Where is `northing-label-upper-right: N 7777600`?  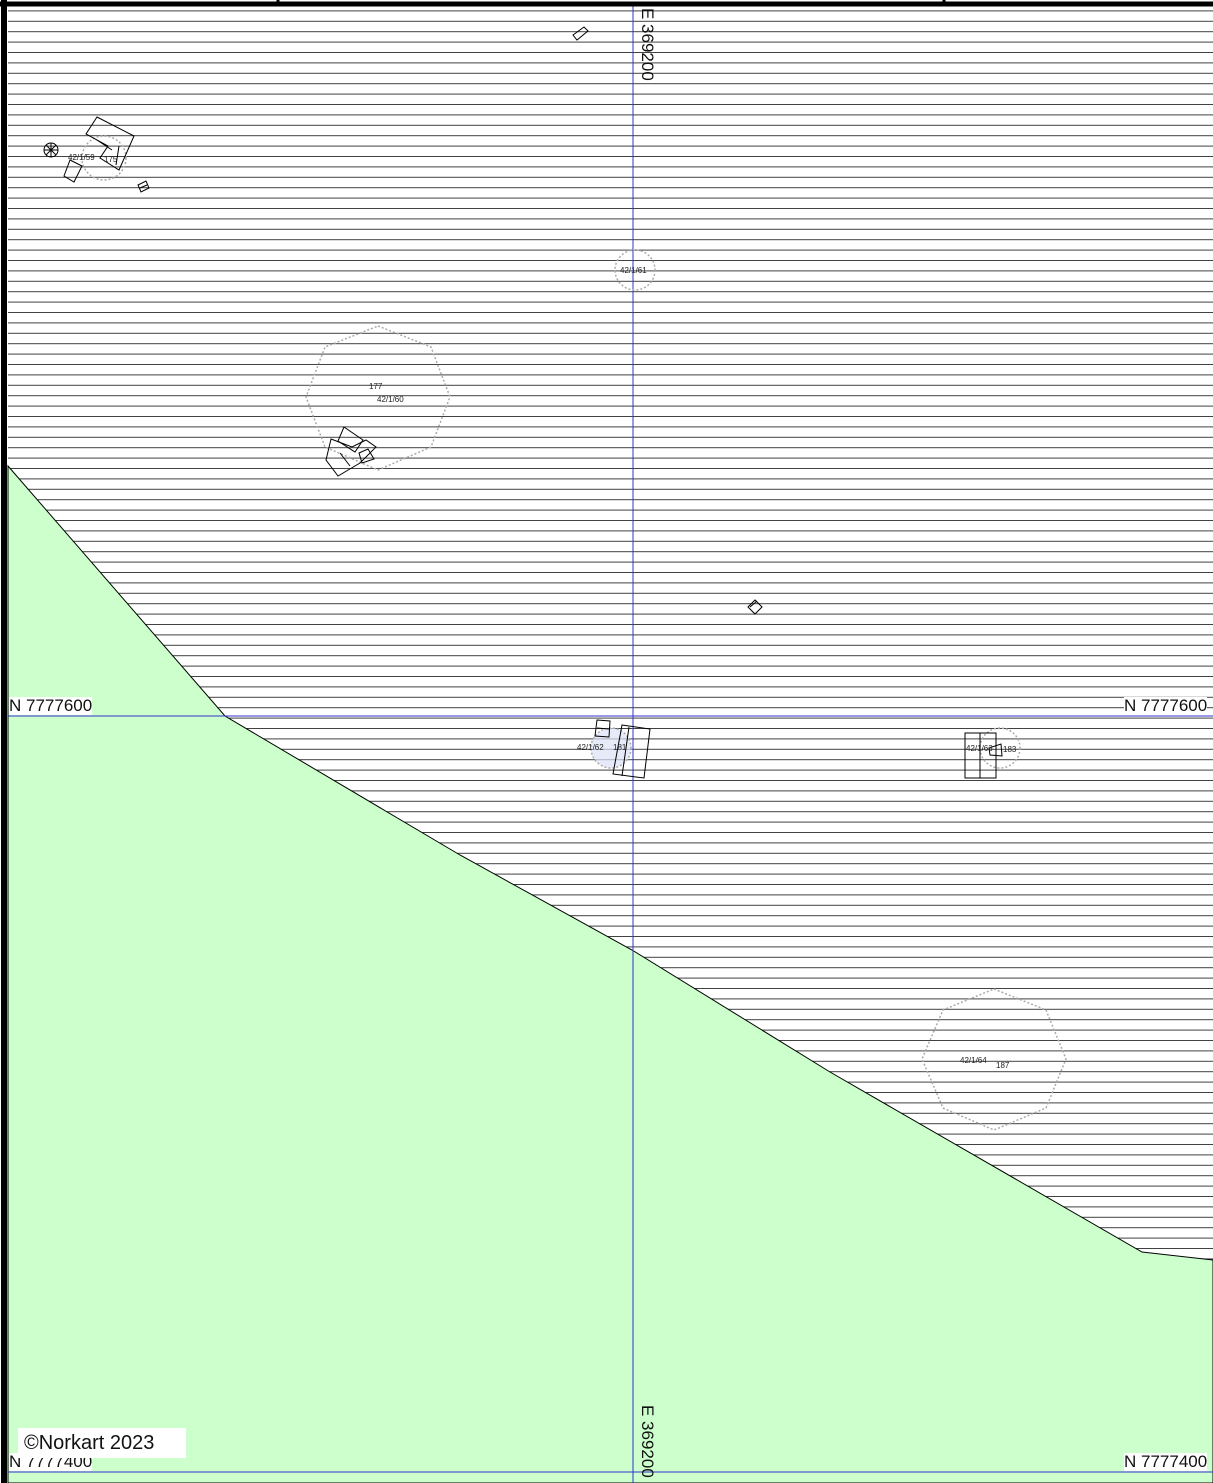
northing-label-upper-right: N 7777600 is located at coordinates (1166, 705).